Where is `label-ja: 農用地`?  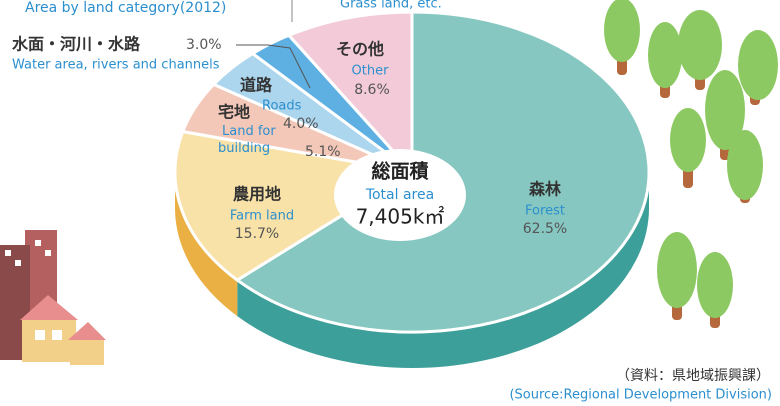
label-ja: 農用地 is located at coordinates (257, 194).